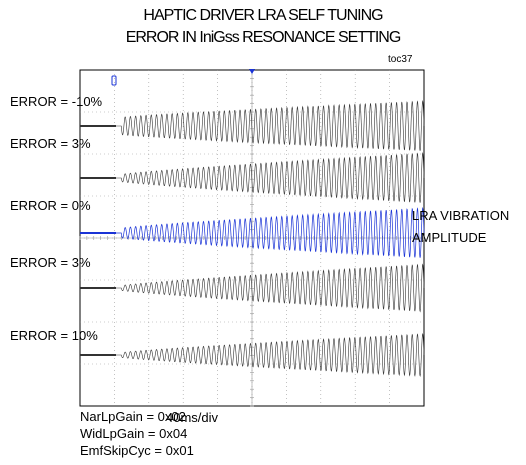 Image resolution: width=526 pixels, height=465 pixels. Describe the element at coordinates (449, 237) in the screenshot. I see `annotation-line2: AMPLITUDE` at that location.